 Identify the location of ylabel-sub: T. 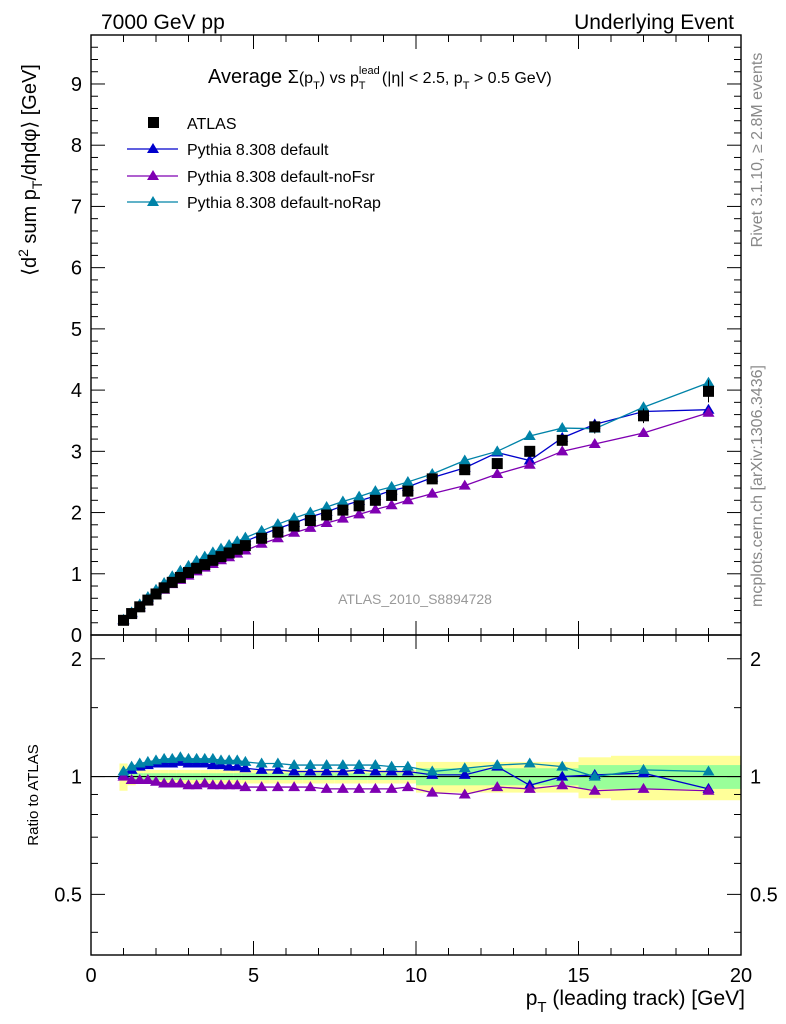
(37, 184).